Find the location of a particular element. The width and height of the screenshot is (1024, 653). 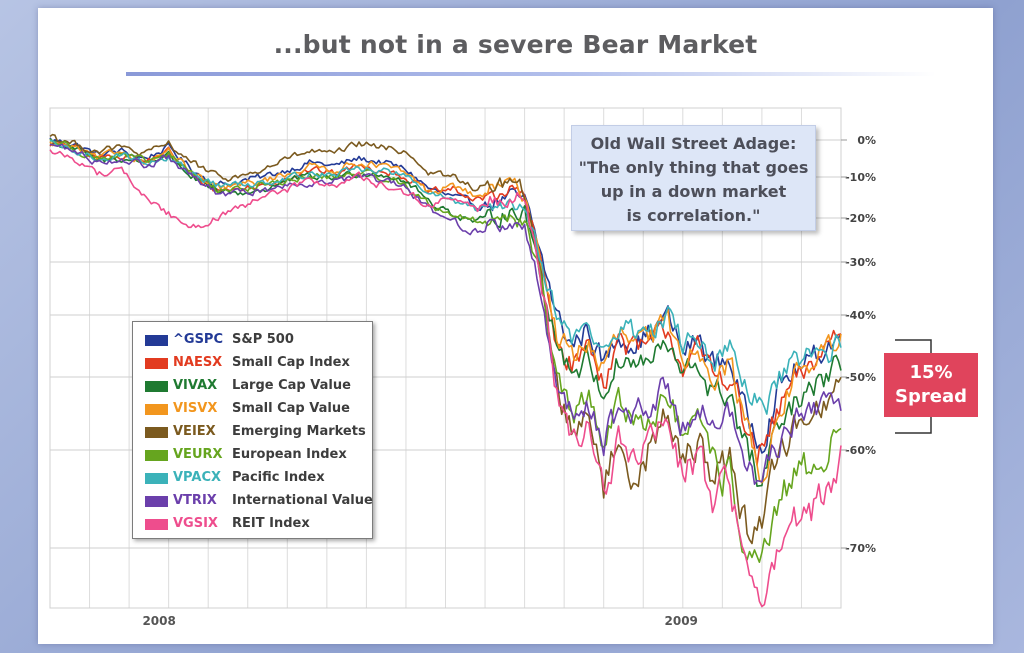

y-tick-label: -10% is located at coordinates (860, 177).